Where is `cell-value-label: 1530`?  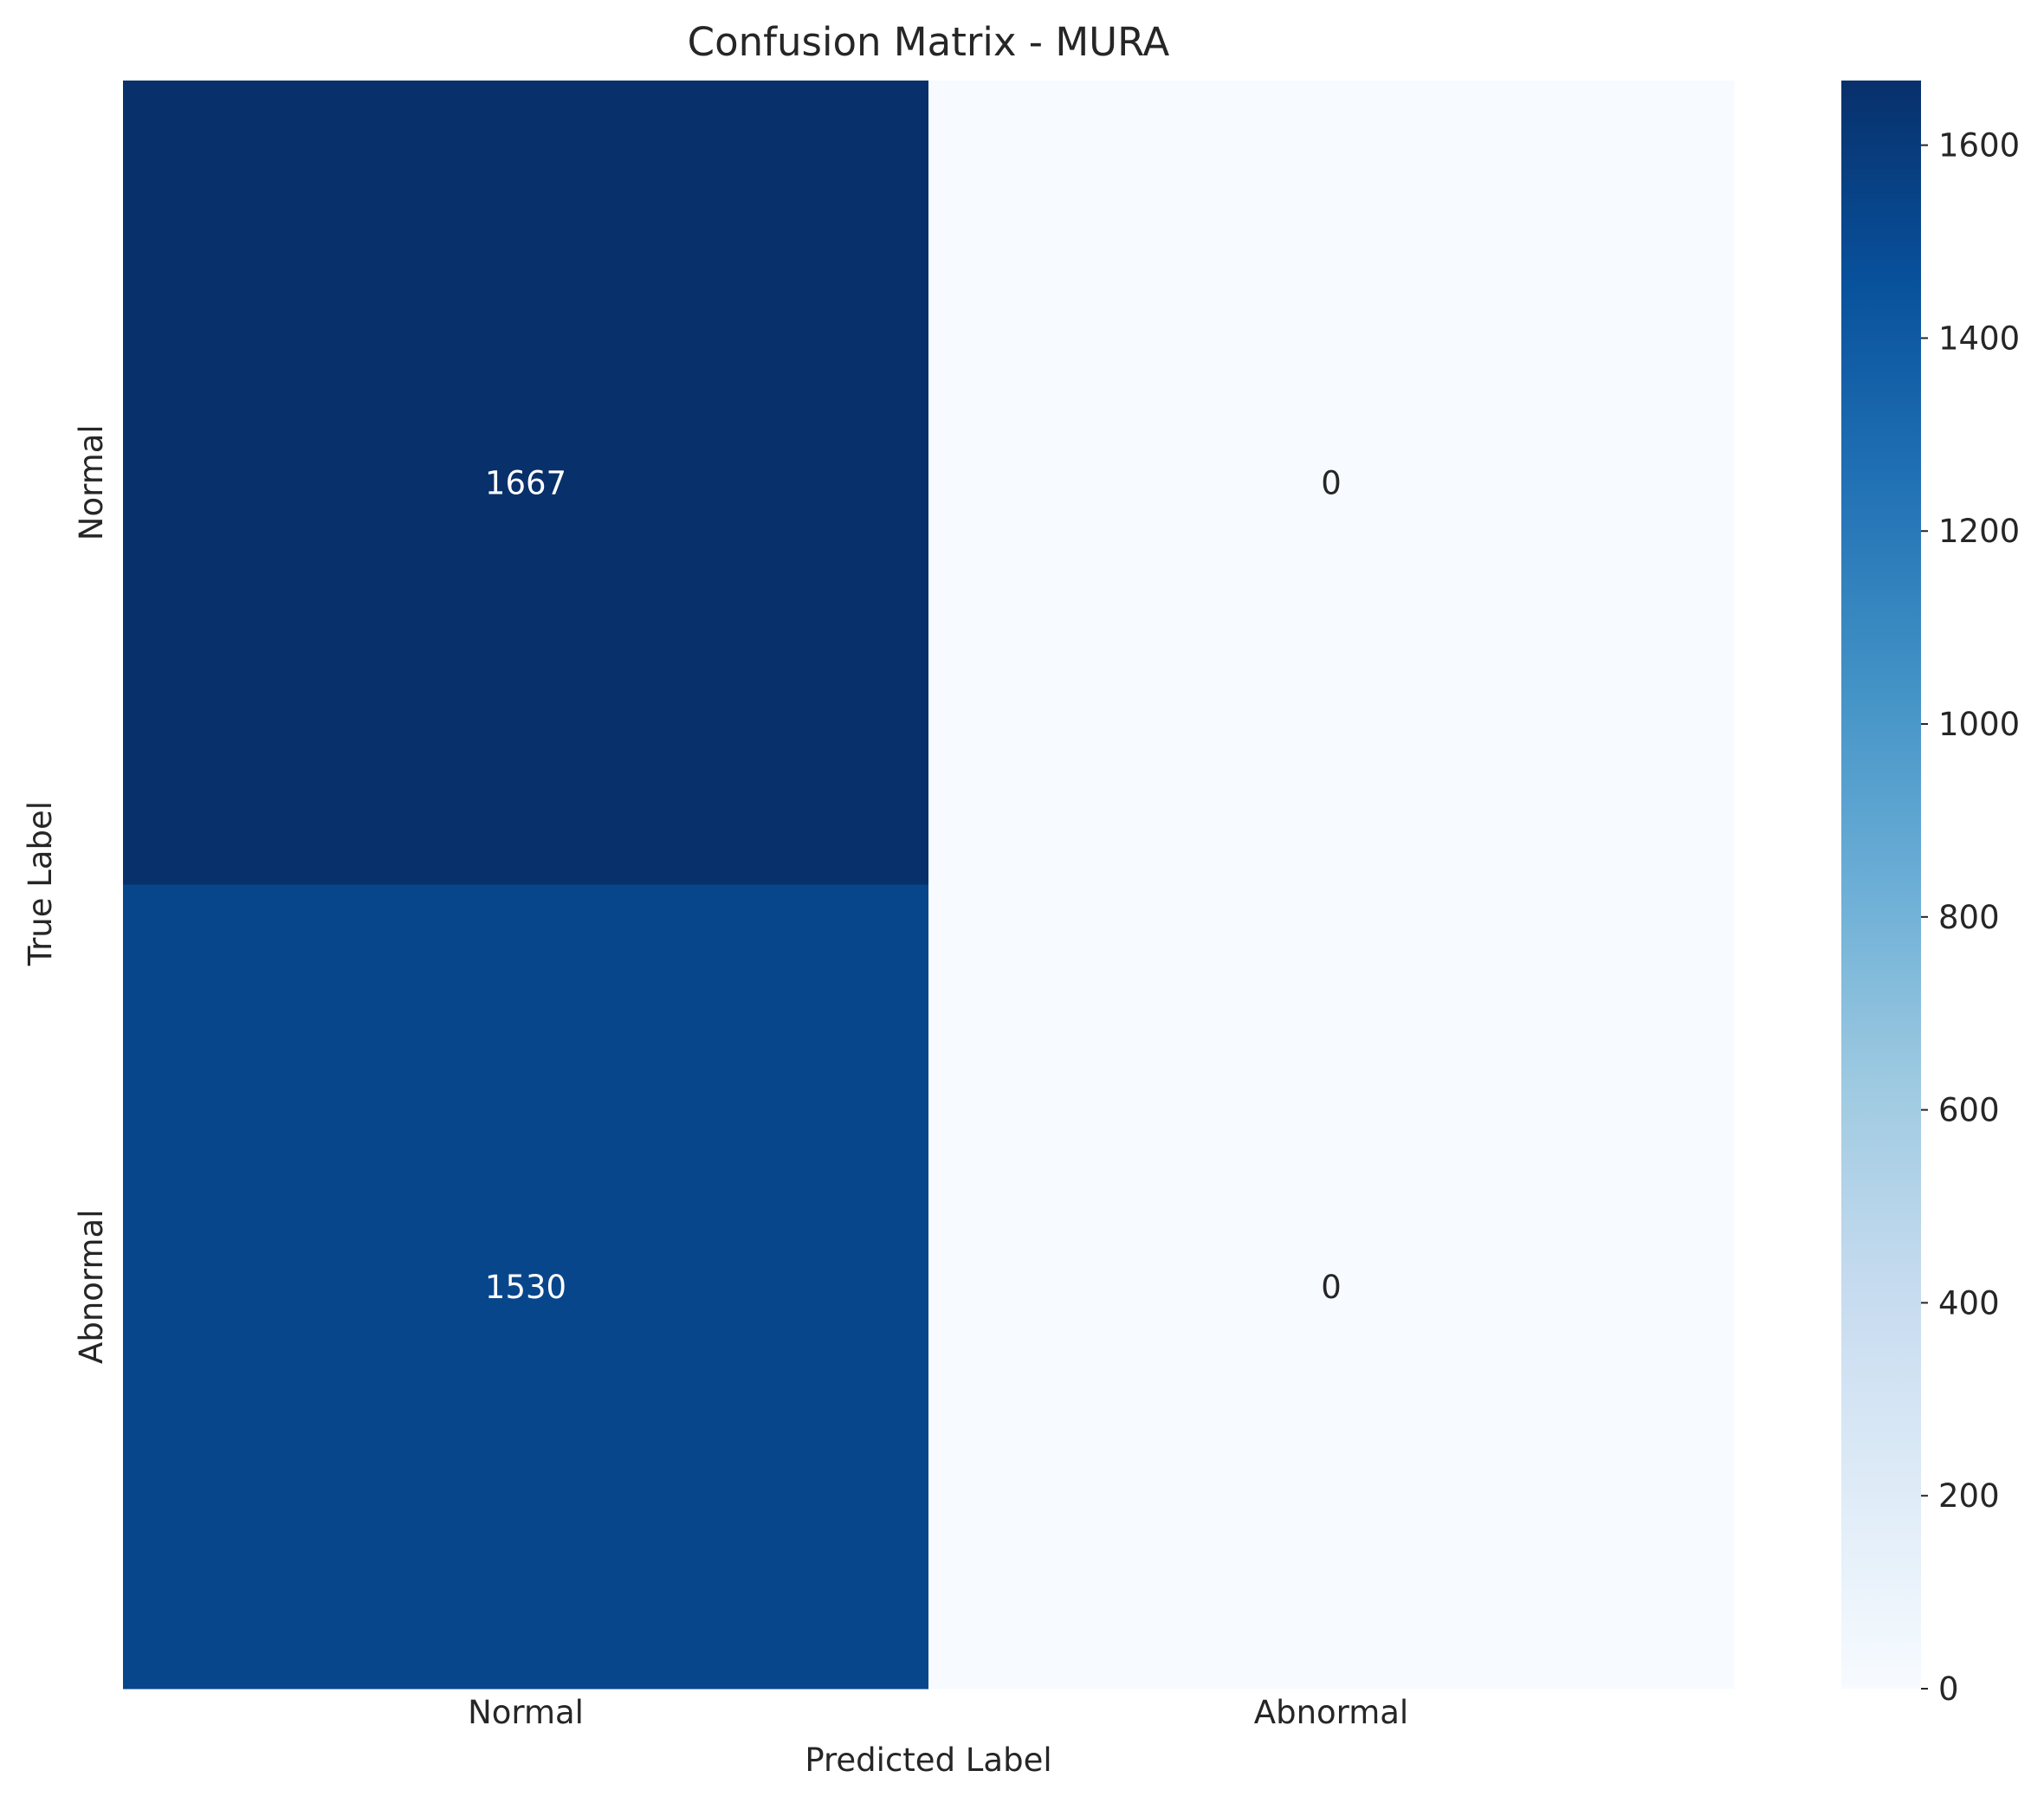
cell-value-label: 1530 is located at coordinates (525, 1287).